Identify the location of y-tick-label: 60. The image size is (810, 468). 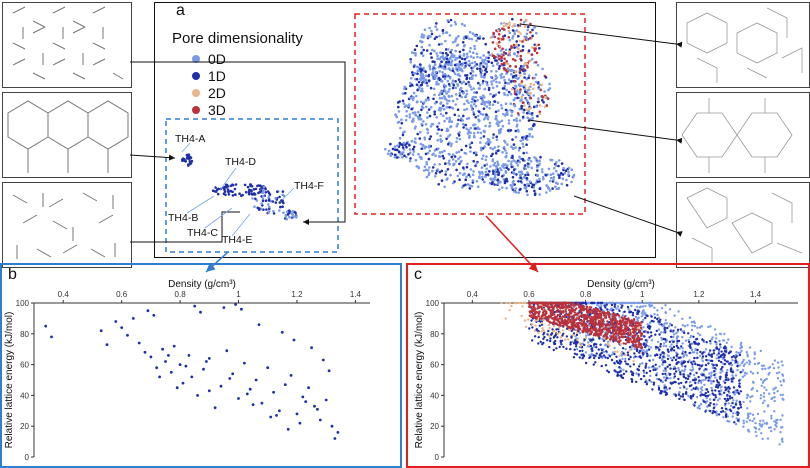
(24, 365).